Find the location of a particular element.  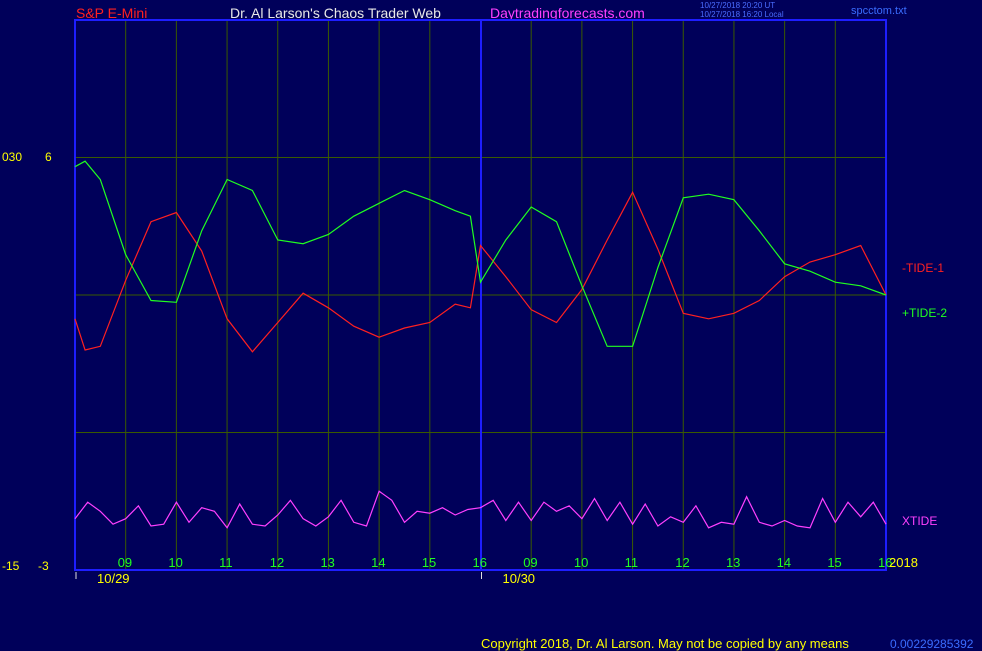

date-label: 10/29 is located at coordinates (113, 578).